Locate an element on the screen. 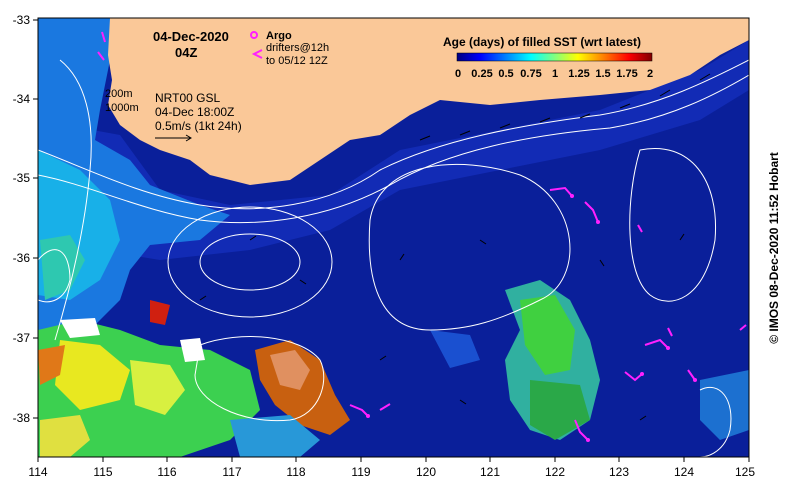 This screenshot has width=790, height=492. lon-label: 123 is located at coordinates (619, 472).